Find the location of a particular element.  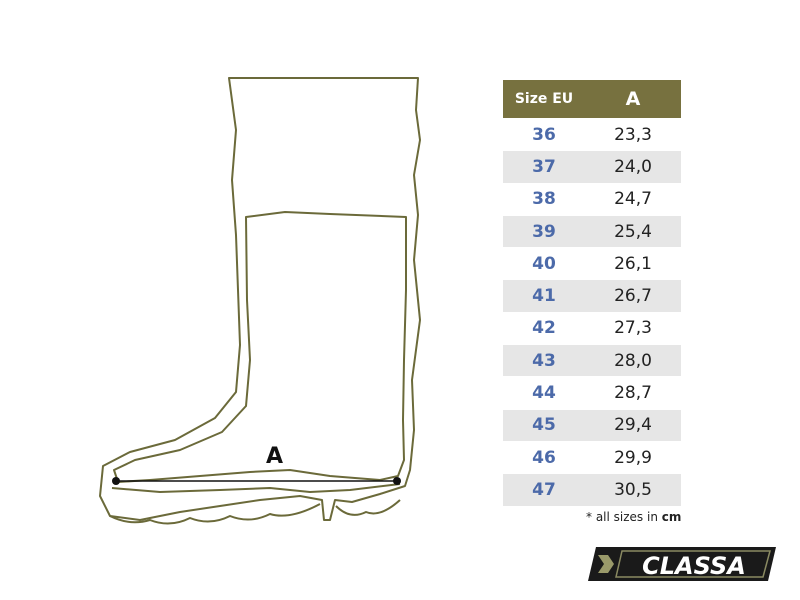

measure-cell: 23,3 is located at coordinates (633, 134).